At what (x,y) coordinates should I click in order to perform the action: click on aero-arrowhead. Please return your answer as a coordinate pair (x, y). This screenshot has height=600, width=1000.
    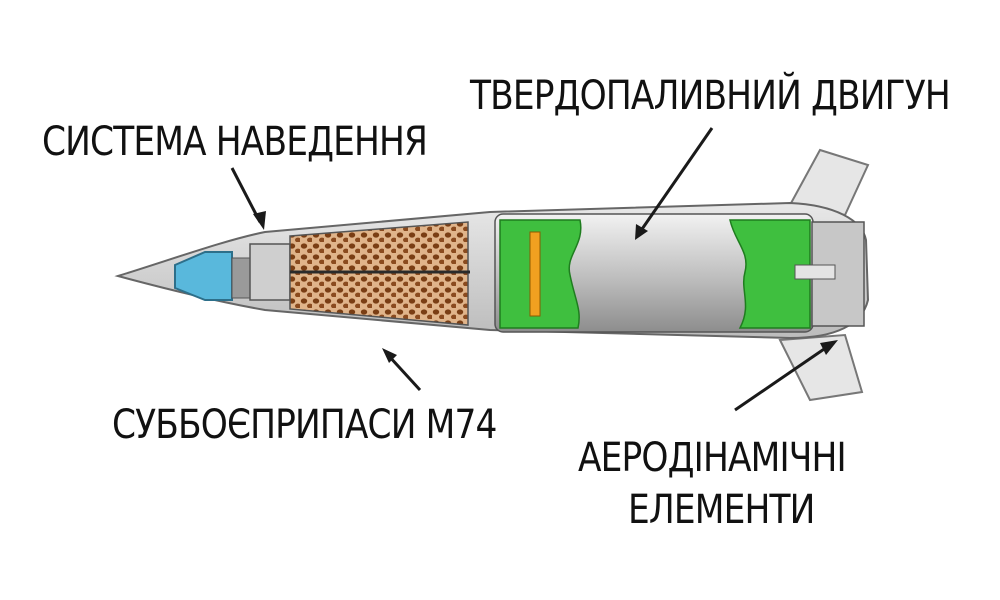
    Looking at the image, I should click on (829, 347).